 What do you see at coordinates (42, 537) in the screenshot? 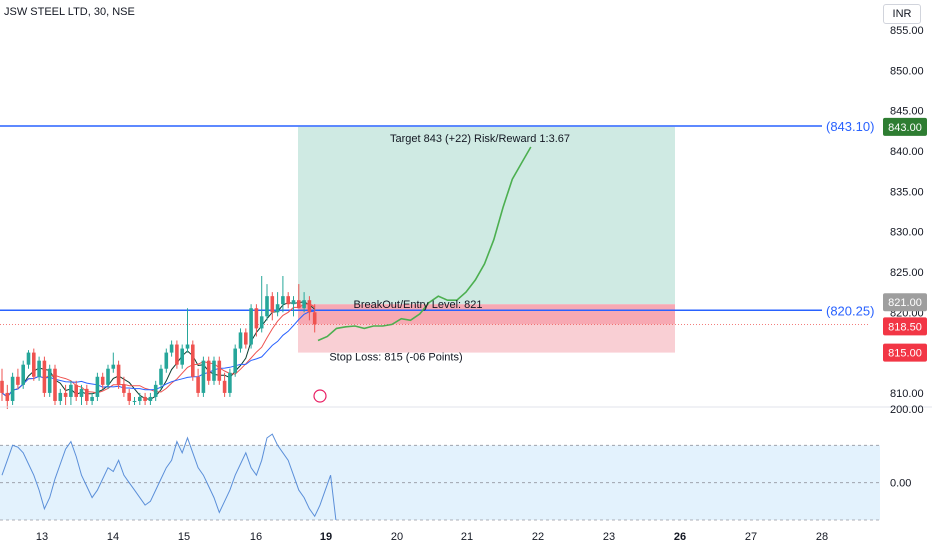
I see `x-tick-label: 13` at bounding box center [42, 537].